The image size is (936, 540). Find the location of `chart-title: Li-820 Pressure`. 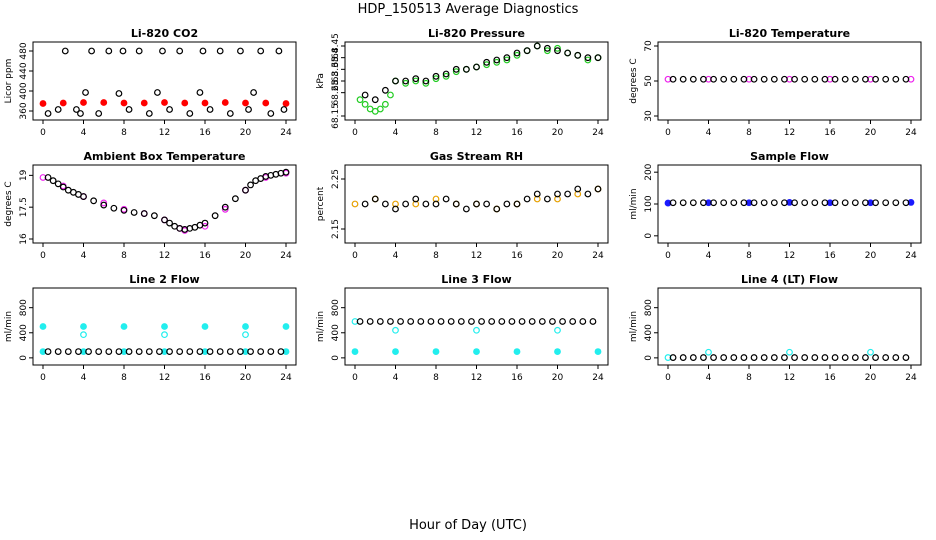

chart-title: Li-820 Pressure is located at coordinates (476, 33).